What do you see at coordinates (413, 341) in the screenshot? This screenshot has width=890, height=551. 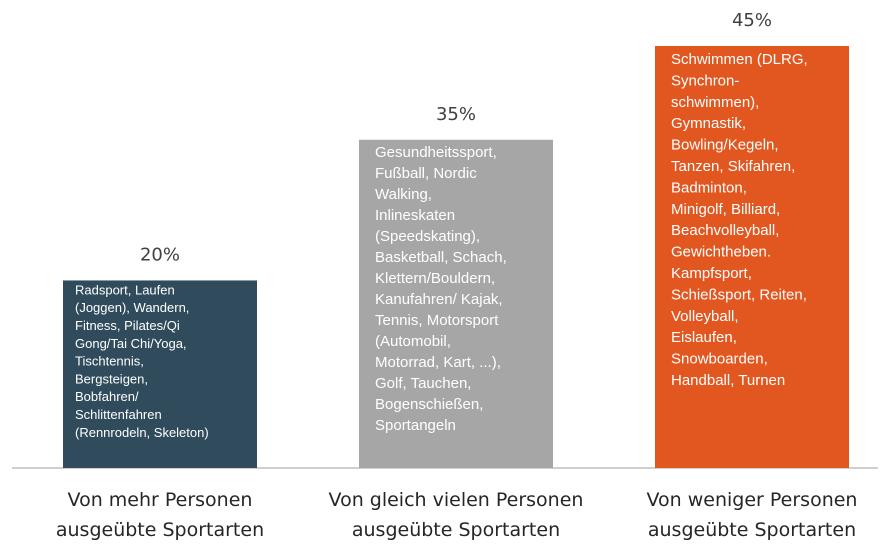 I see `bar-text: (Automobil,` at bounding box center [413, 341].